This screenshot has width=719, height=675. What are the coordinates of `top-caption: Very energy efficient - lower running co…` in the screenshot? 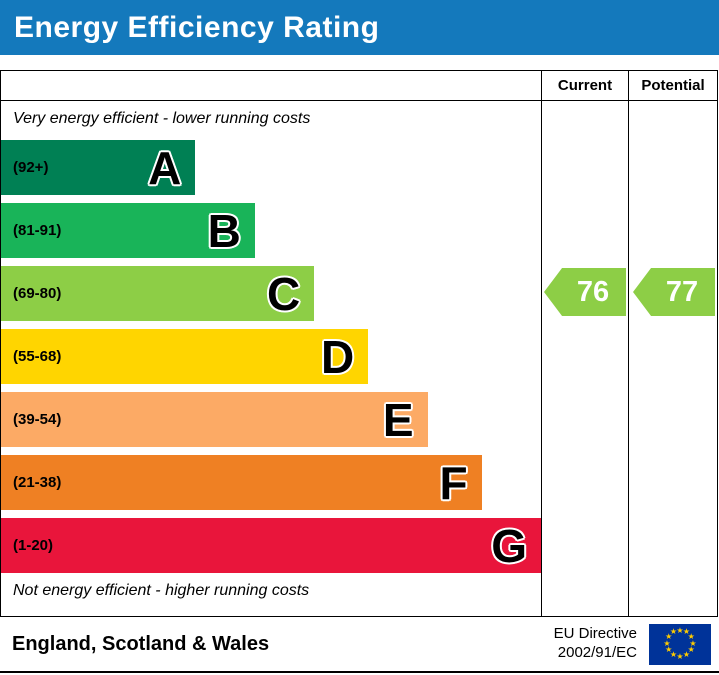 It's located at (162, 118).